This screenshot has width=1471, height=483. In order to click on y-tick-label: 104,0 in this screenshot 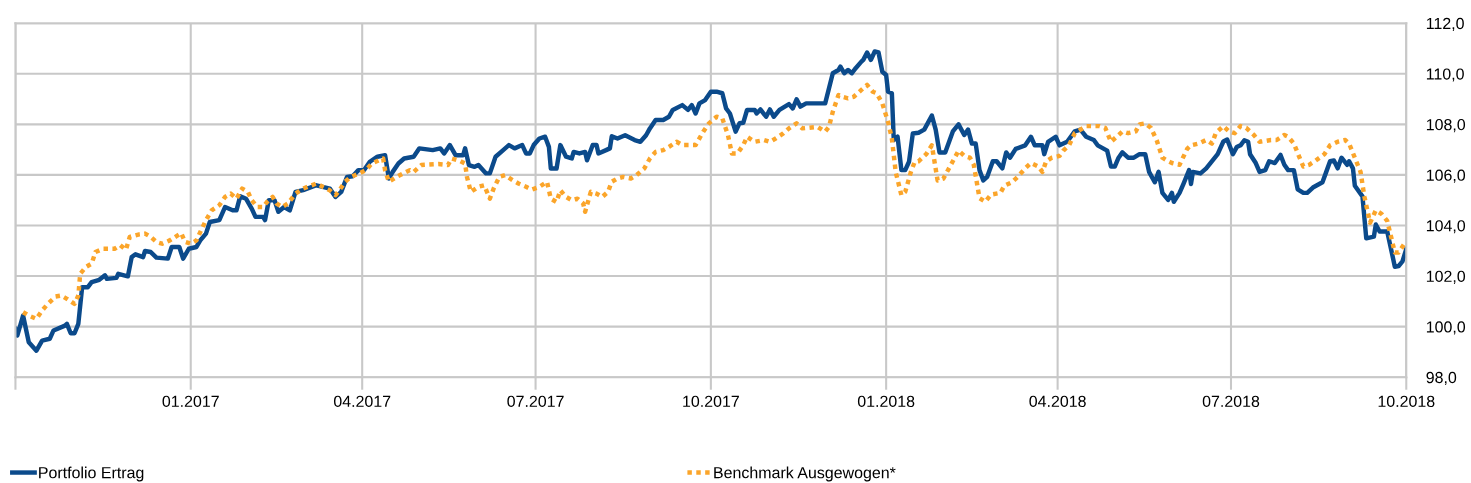, I will do `click(1446, 227)`.